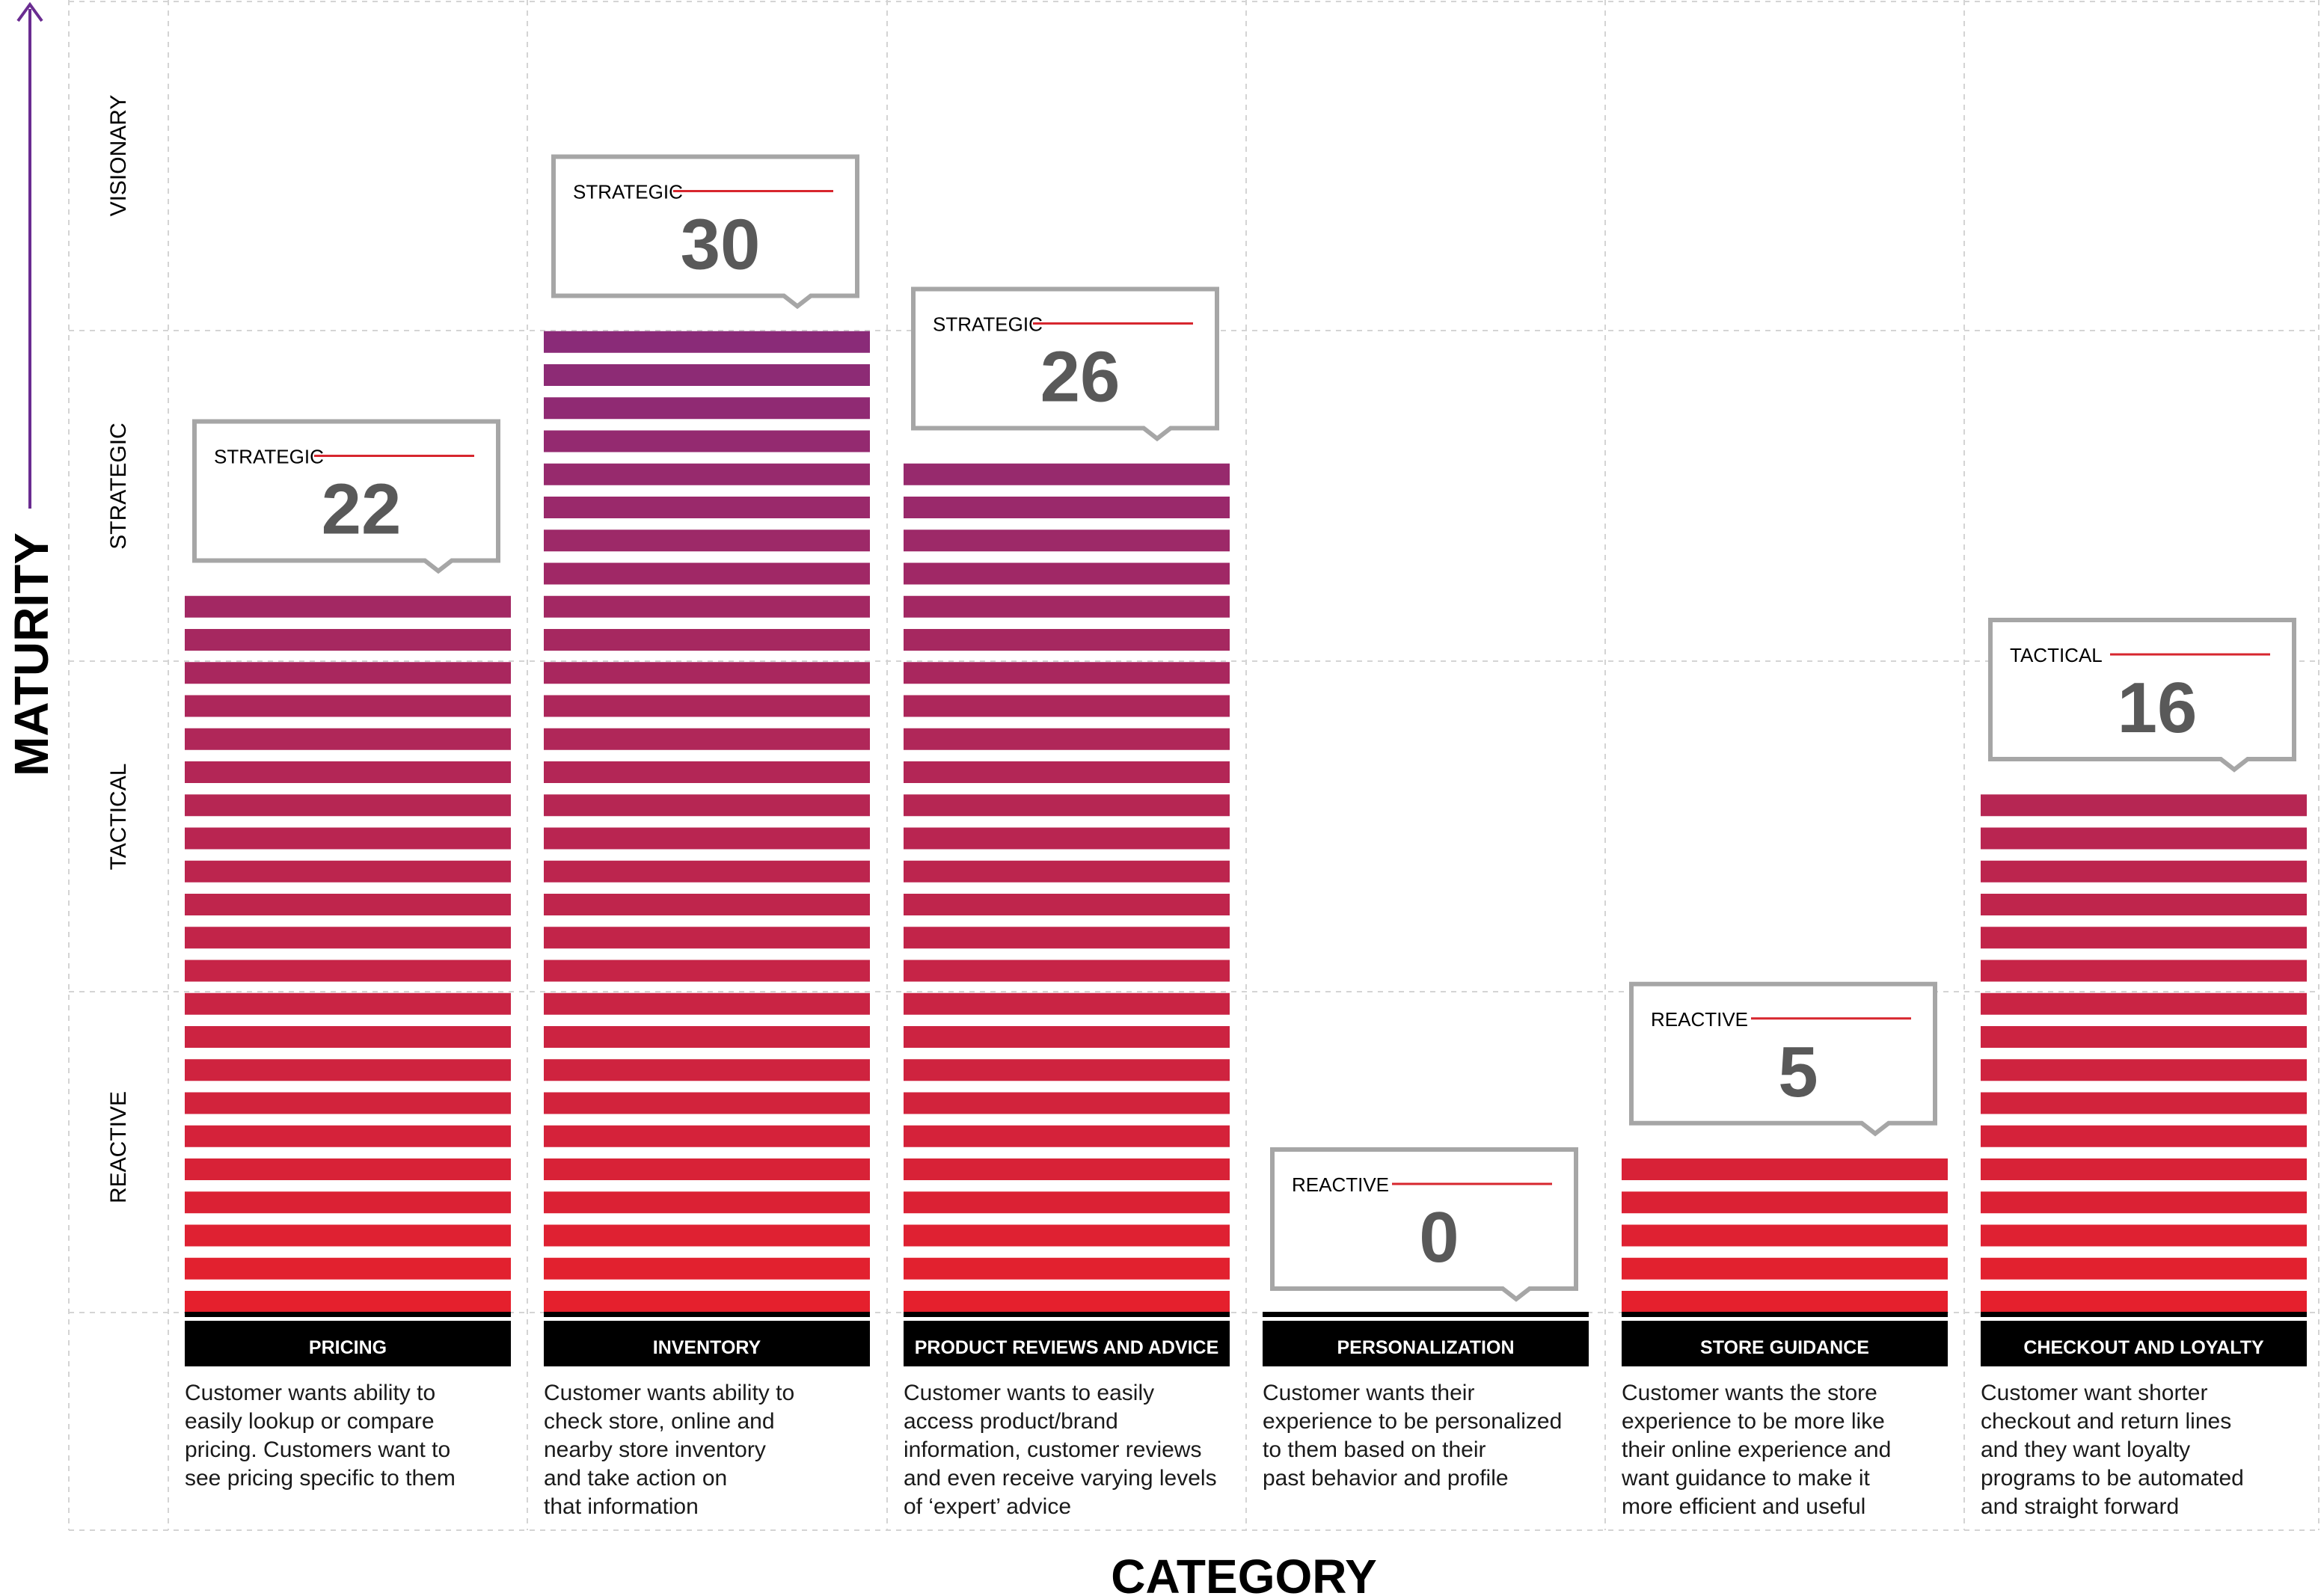  Describe the element at coordinates (1244, 1573) in the screenshot. I see `x-axis-title: CATEGORY` at that location.